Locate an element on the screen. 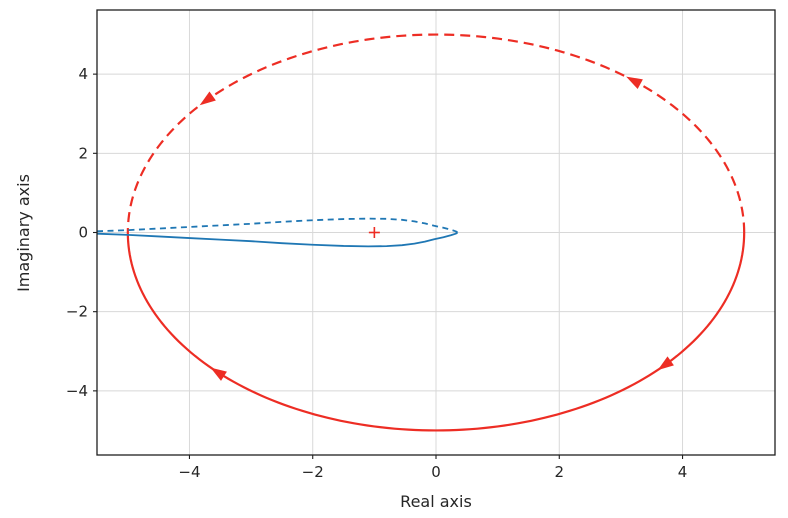  nyquist-response-mirror-upper-curve is located at coordinates (277, 225).